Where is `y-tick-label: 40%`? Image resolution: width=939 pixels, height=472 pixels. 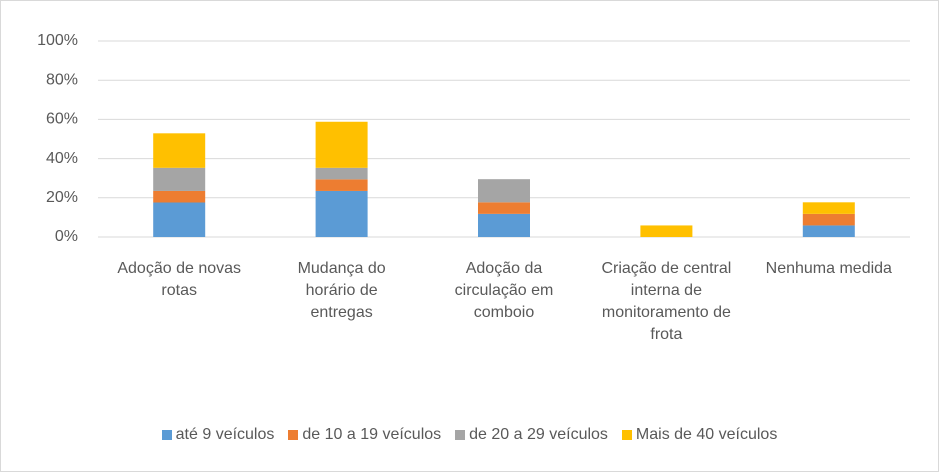
y-tick-label: 40% is located at coordinates (62, 158).